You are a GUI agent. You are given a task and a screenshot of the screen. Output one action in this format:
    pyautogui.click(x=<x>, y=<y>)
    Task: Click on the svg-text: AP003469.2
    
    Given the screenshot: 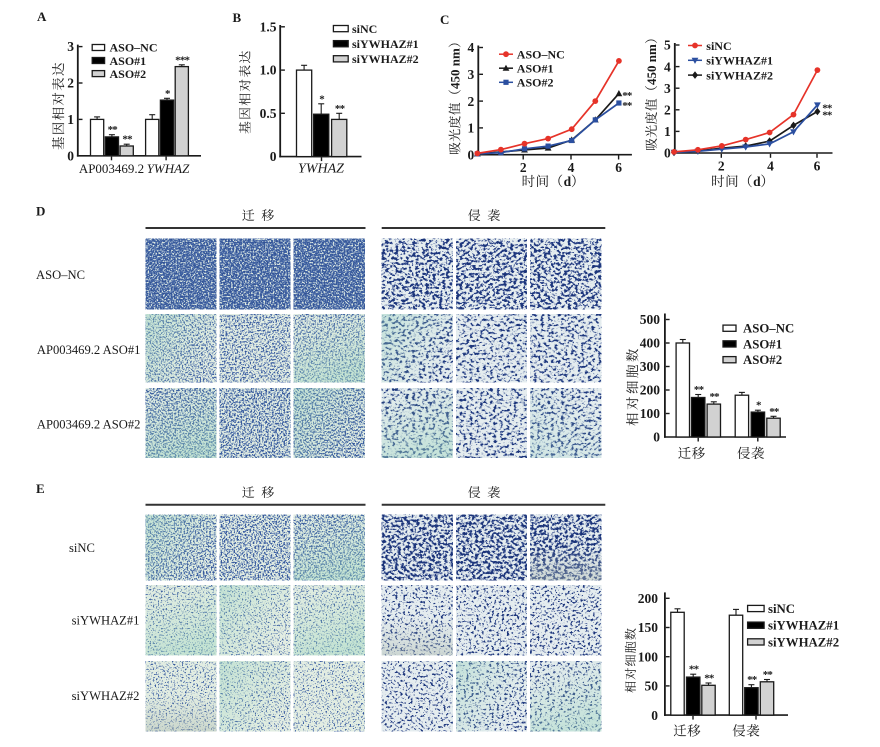 What is the action you would take?
    pyautogui.click(x=111, y=168)
    